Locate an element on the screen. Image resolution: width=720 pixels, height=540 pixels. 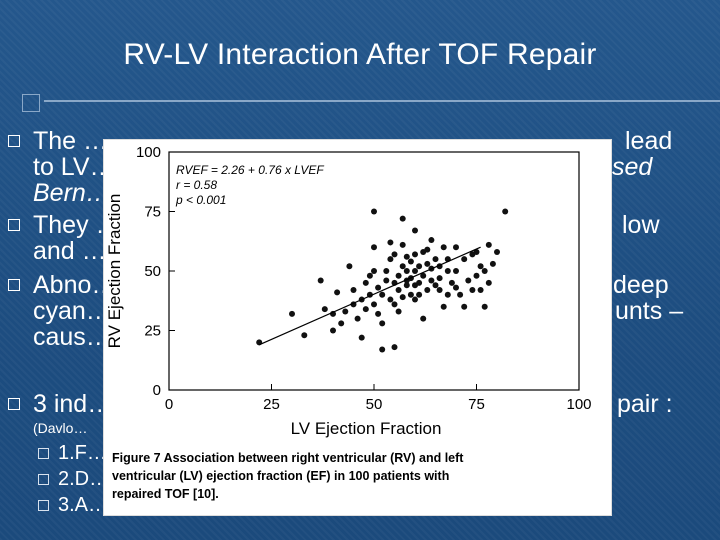
title-rule is located at coordinates (382, 101).